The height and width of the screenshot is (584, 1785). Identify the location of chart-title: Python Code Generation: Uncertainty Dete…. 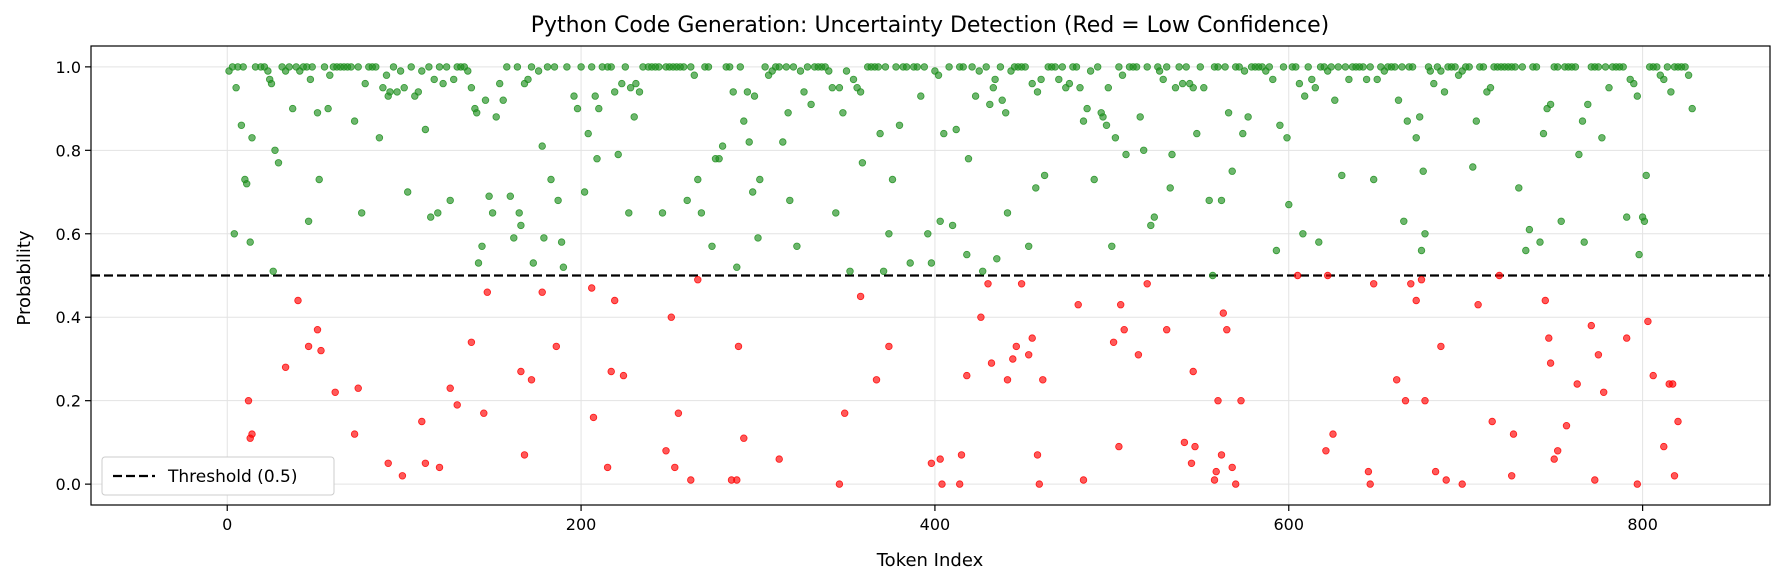
(930, 25).